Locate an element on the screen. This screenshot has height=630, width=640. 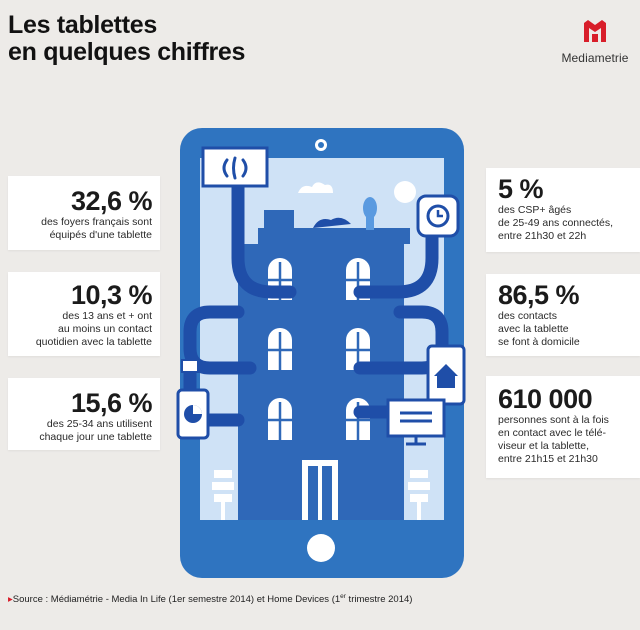
stat-description-line: se font à domicile is located at coordinates (539, 342).